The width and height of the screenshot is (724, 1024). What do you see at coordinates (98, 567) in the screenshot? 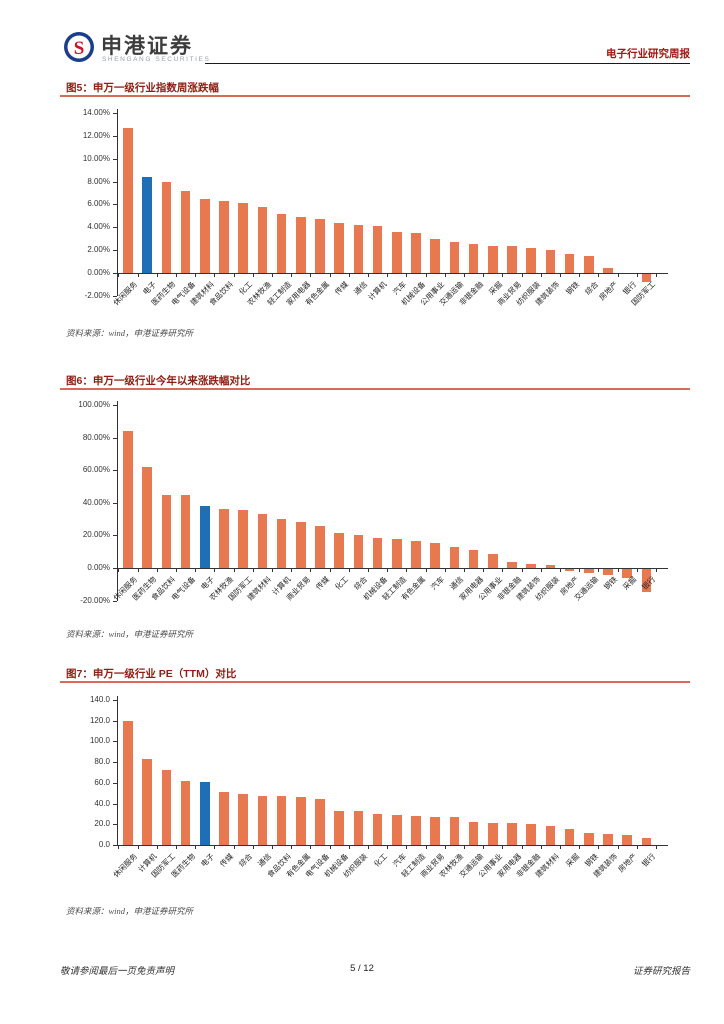
I see `y-tick-label: 0.00%` at bounding box center [98, 567].